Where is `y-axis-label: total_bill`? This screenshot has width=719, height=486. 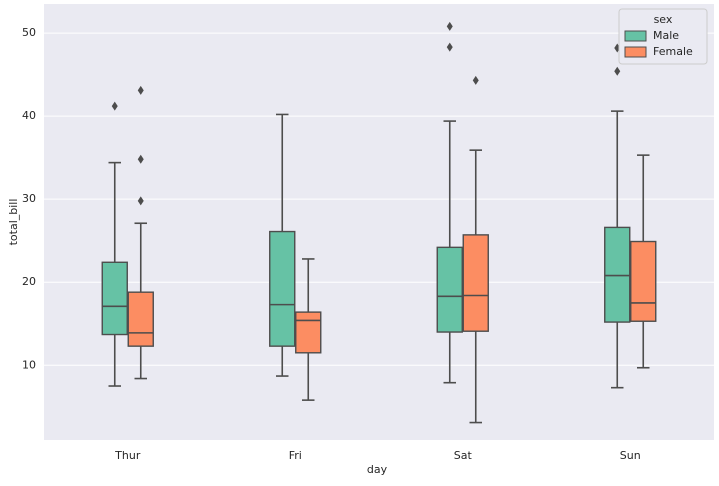 y-axis-label: total_bill is located at coordinates (13, 222).